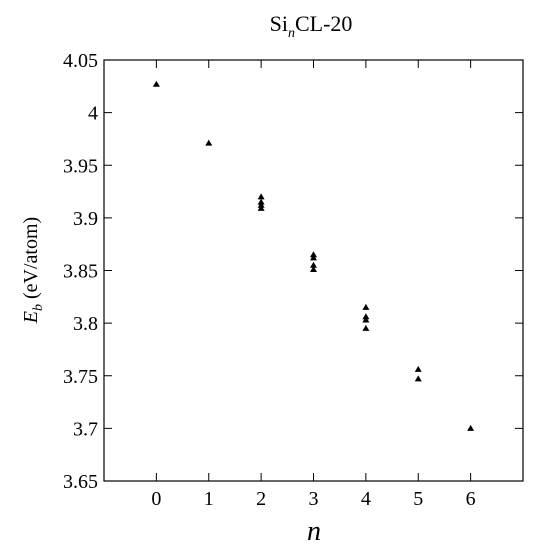 This screenshot has width=538, height=550. Describe the element at coordinates (85, 219) in the screenshot. I see `y-tick-label: 3.9` at that location.